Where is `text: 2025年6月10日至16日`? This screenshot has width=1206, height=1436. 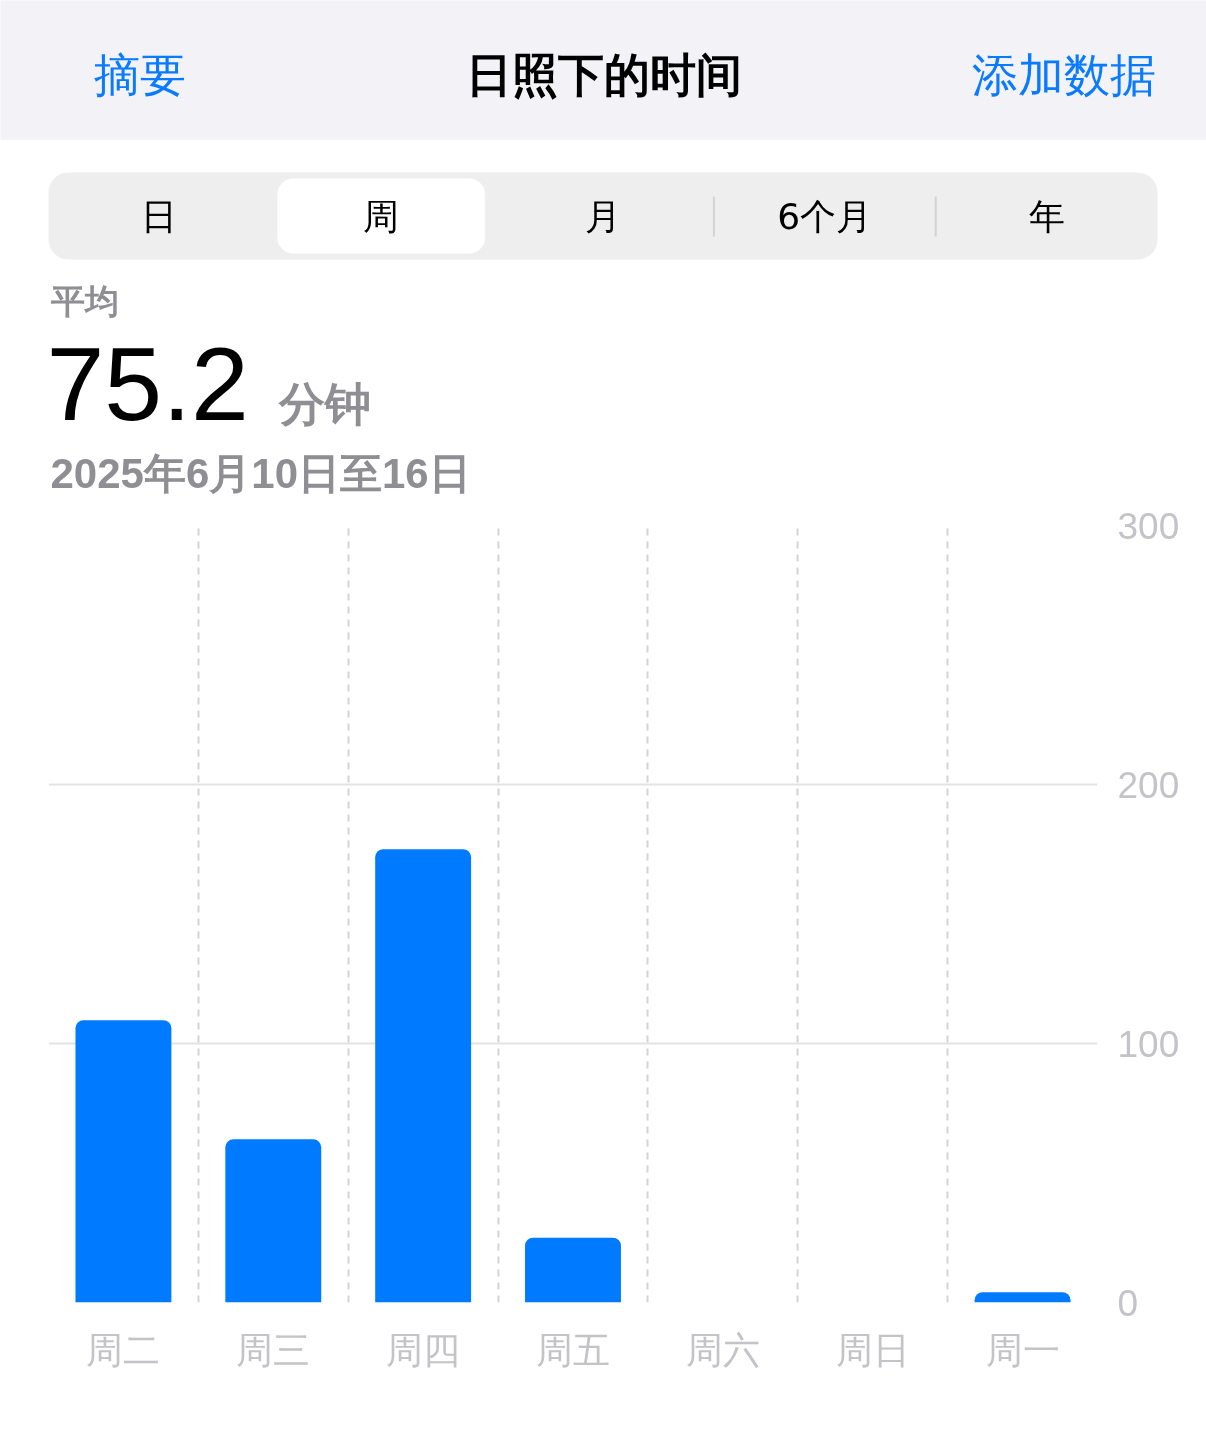 text: 2025年6月10日至16日 is located at coordinates (260, 473).